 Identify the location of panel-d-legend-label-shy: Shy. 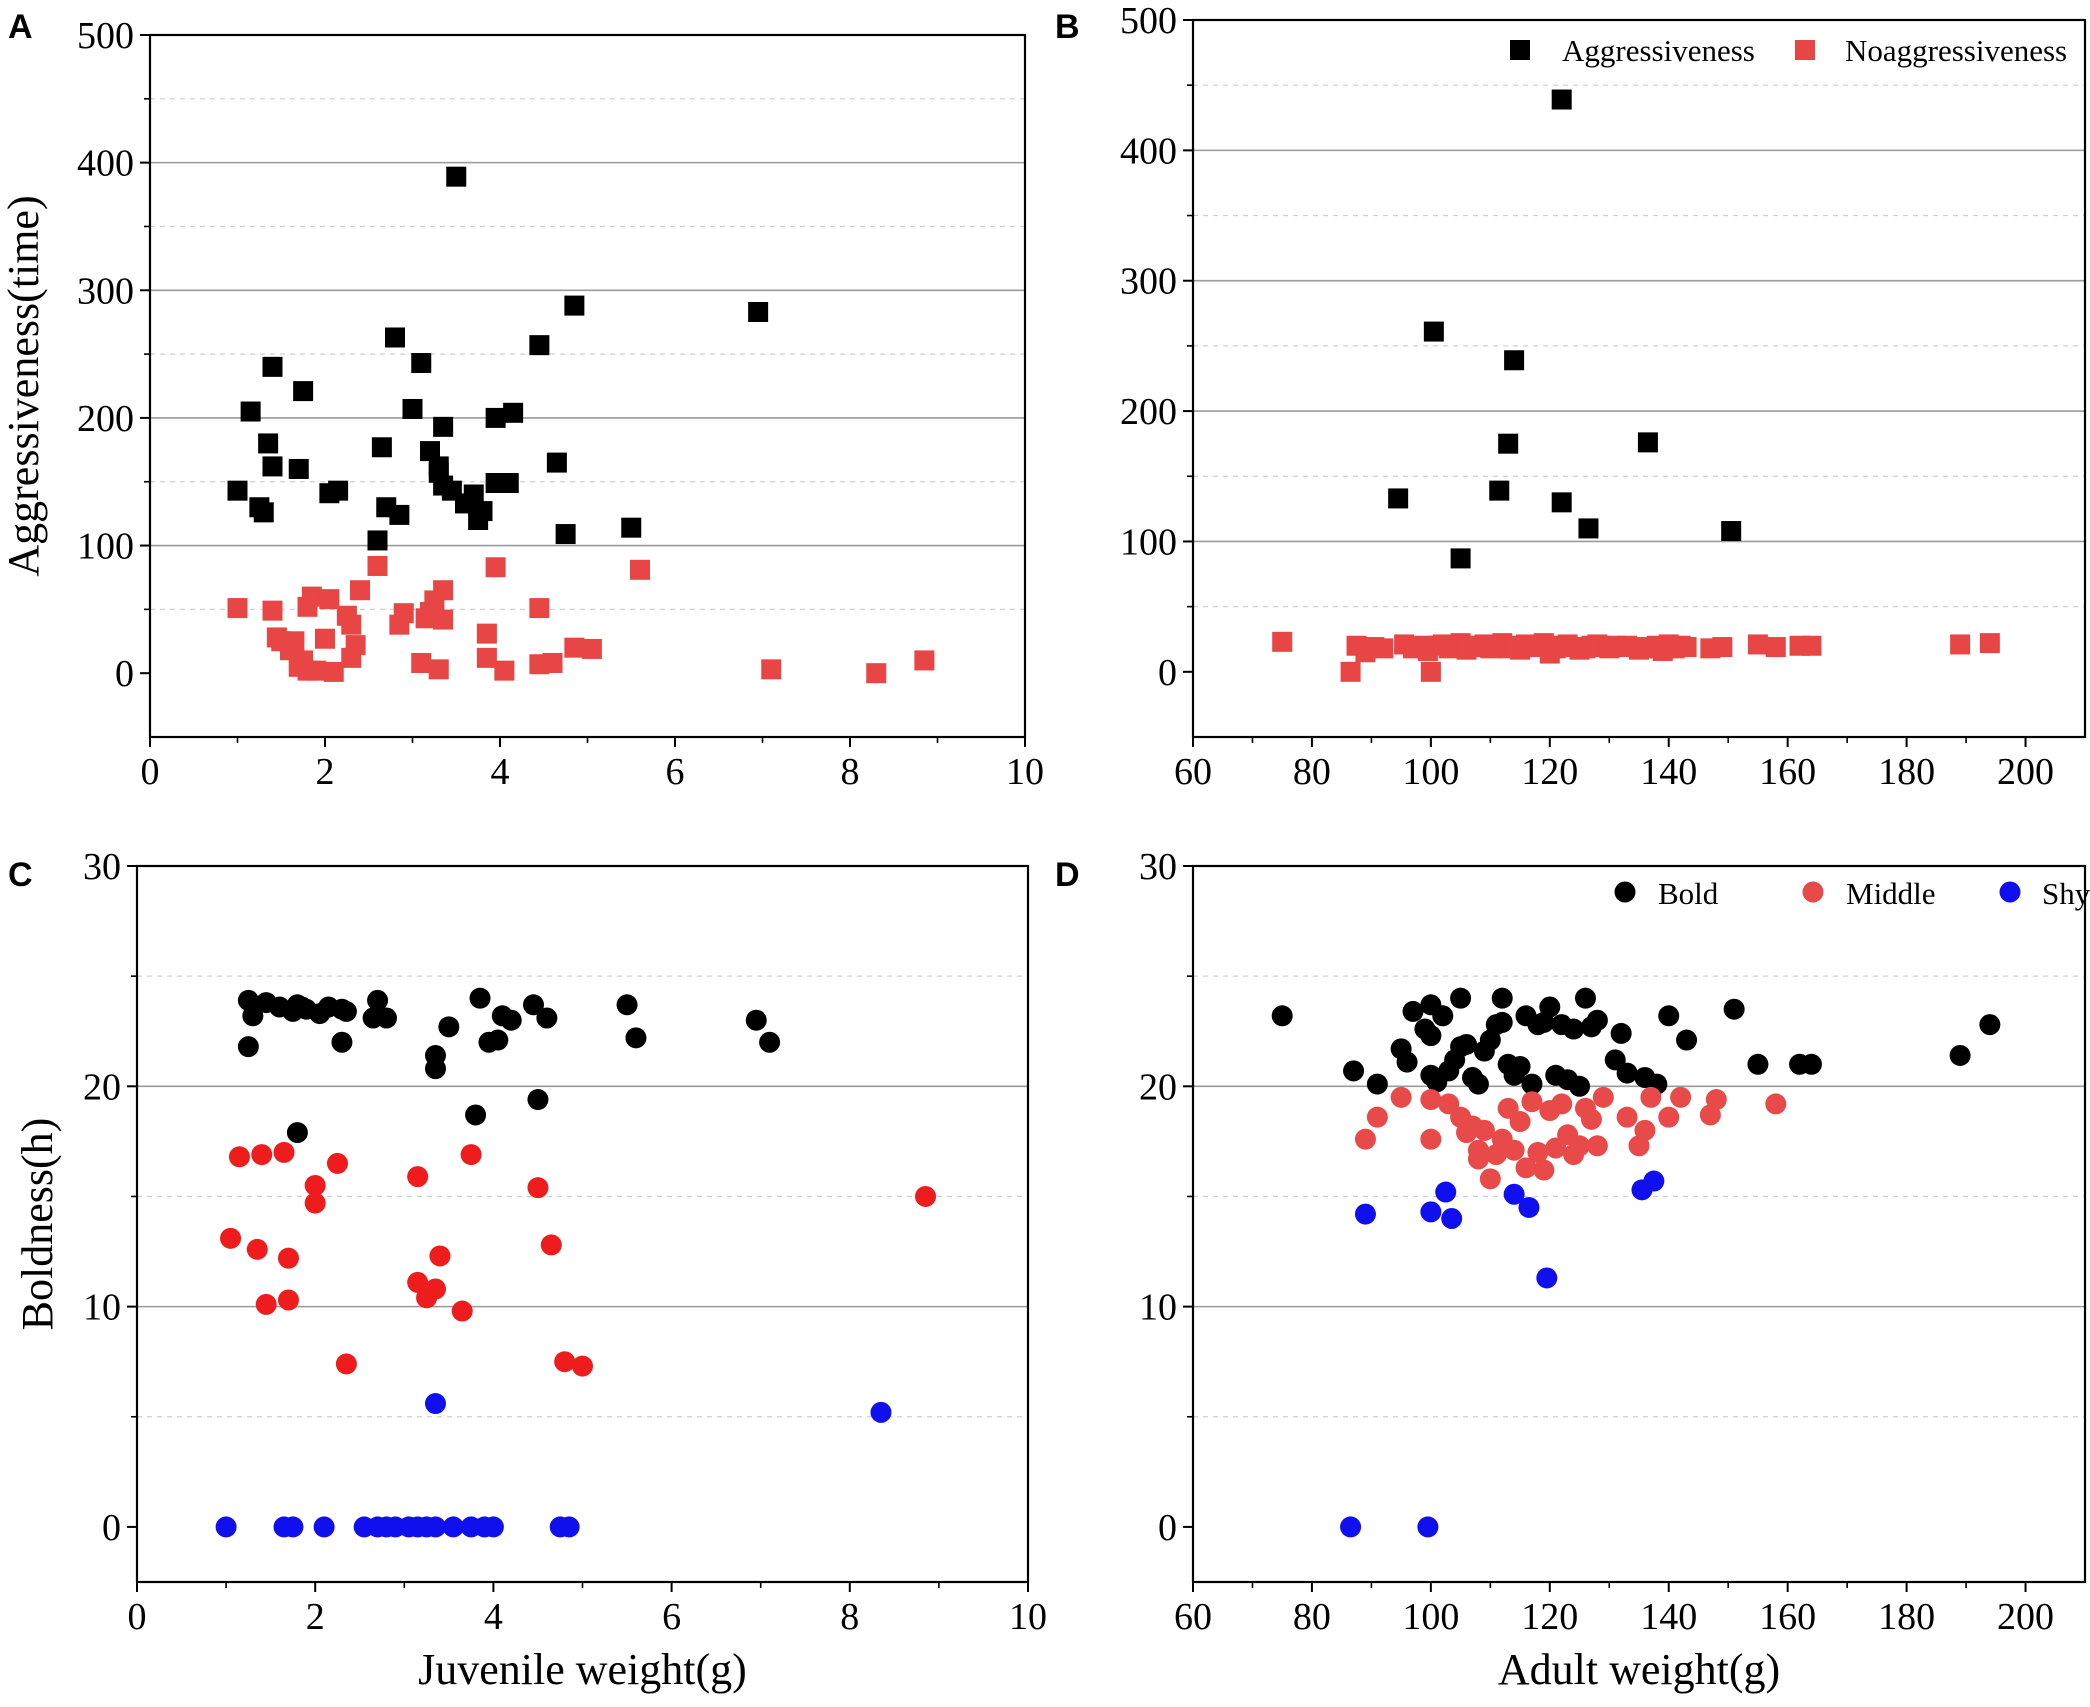
(2066, 893).